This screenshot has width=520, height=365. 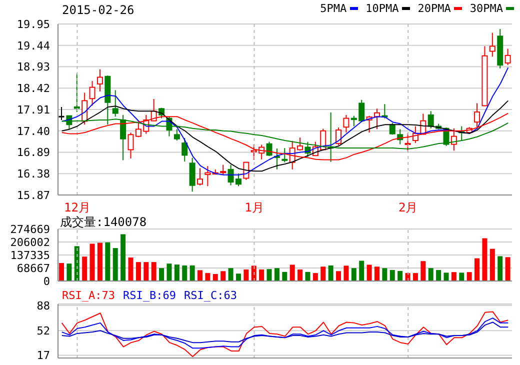 I want to click on x-tick-label: 12月, so click(x=77, y=207).